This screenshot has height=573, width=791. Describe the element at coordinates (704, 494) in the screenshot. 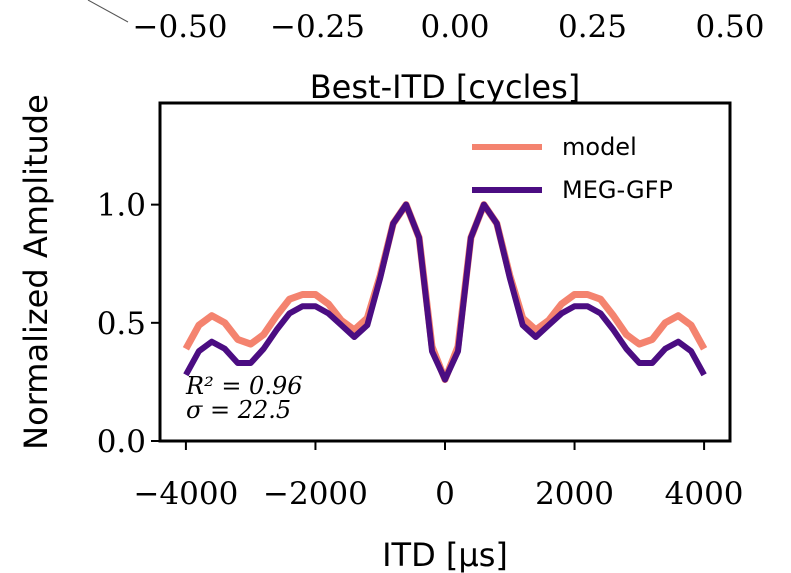

I see `x-tick-label: 4000` at that location.